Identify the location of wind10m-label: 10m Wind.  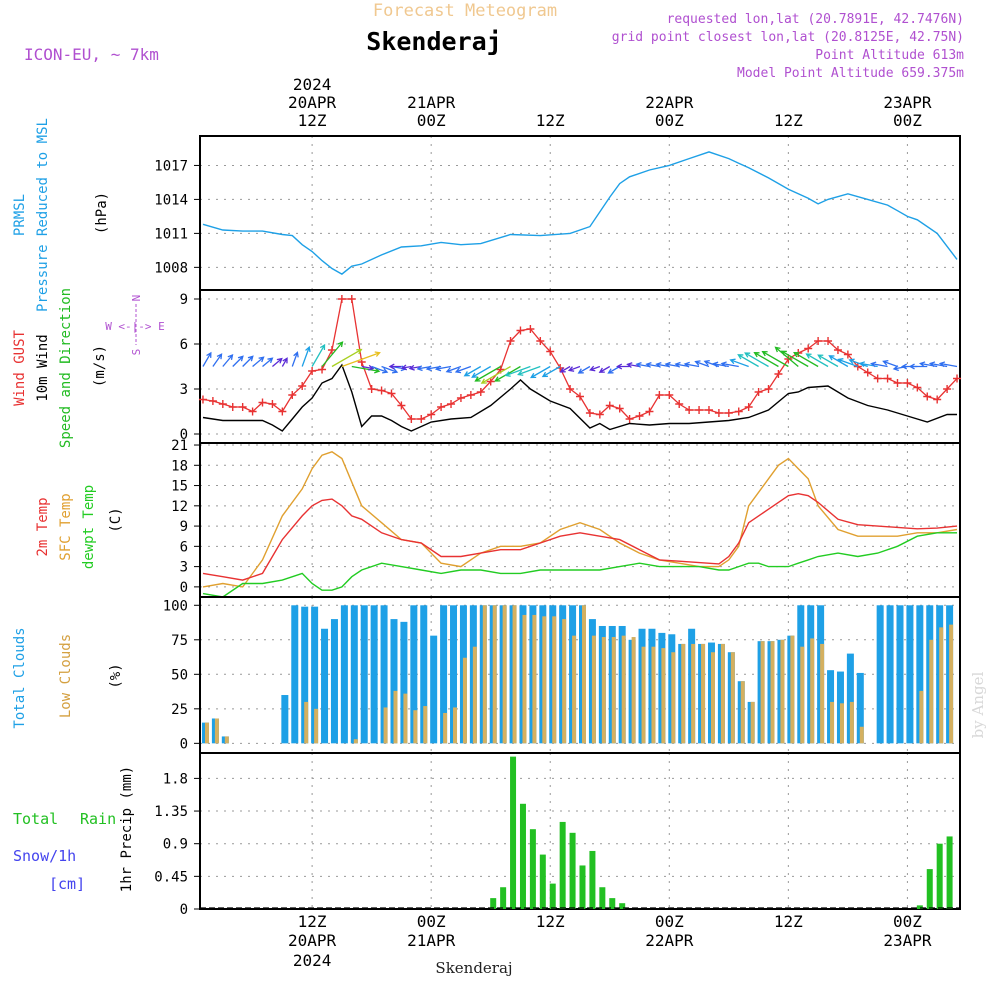
(43, 367).